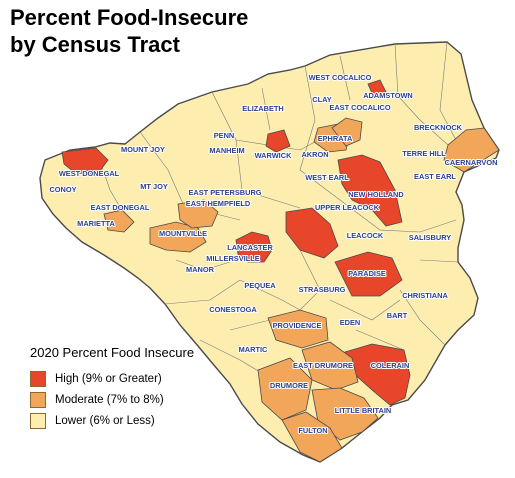 Image resolution: width=515 pixels, height=478 pixels. I want to click on label-east-earl: EAST EARL, so click(435, 176).